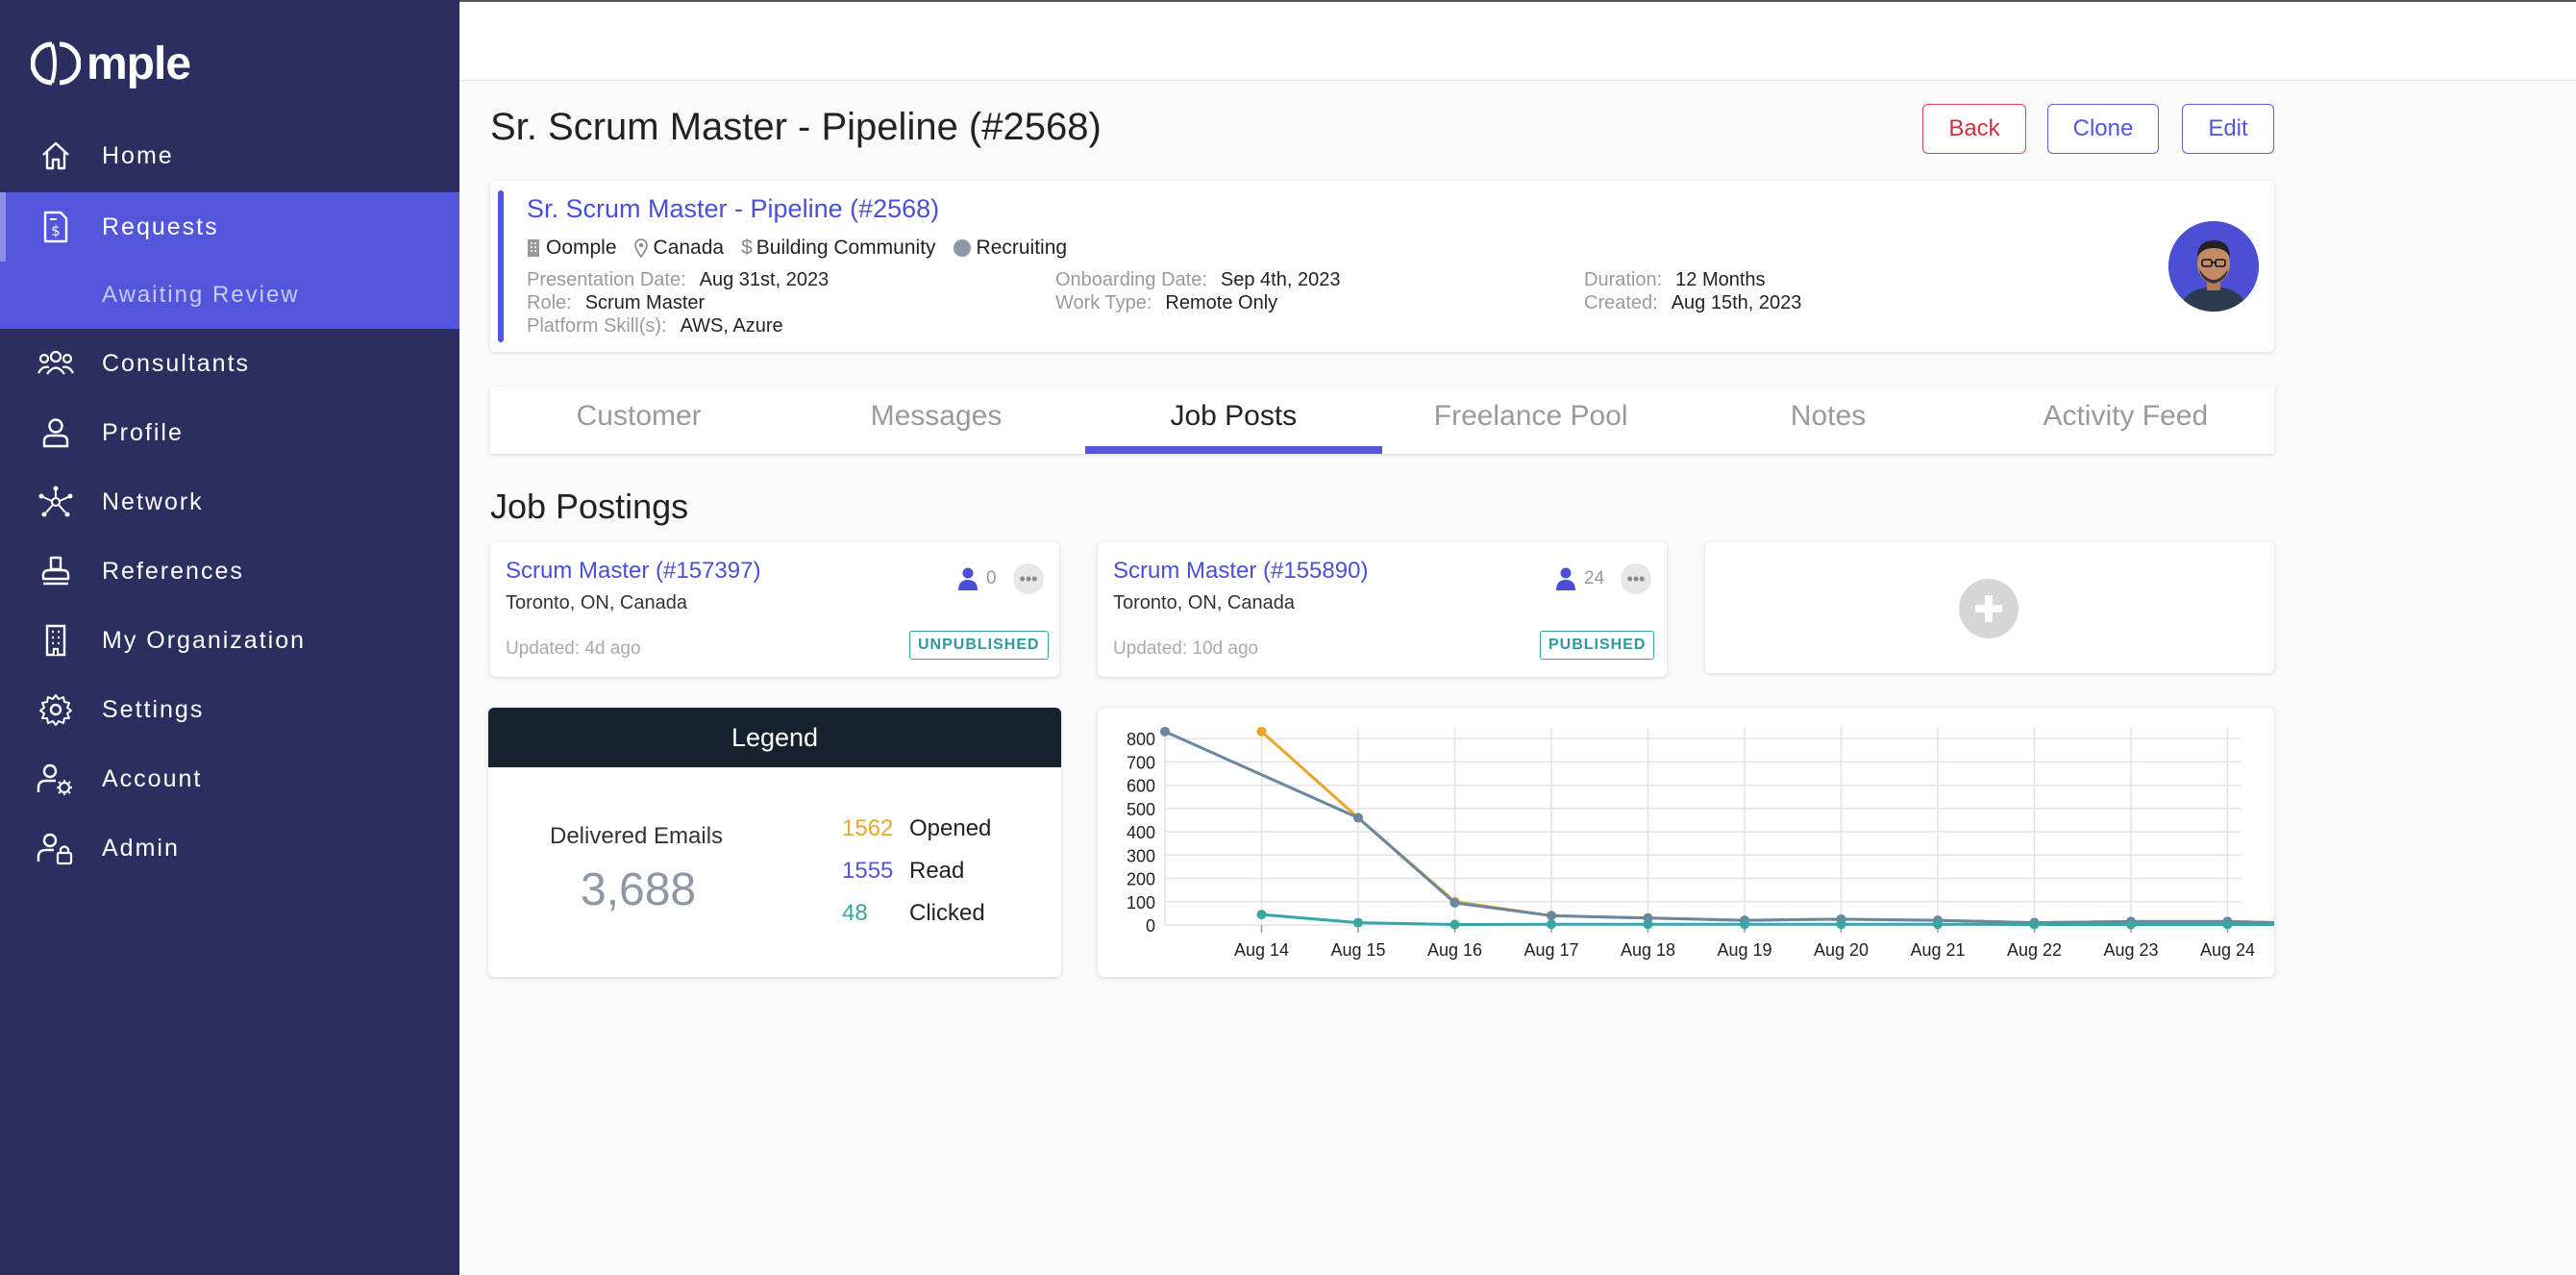 The image size is (2576, 1275). I want to click on work-type-field: Work Type: Remote Only, so click(1166, 303).